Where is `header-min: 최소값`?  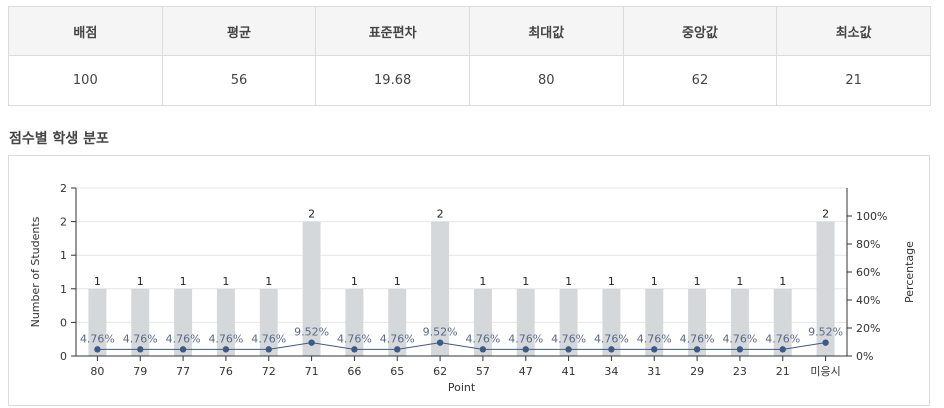 header-min: 최소값 is located at coordinates (853, 31).